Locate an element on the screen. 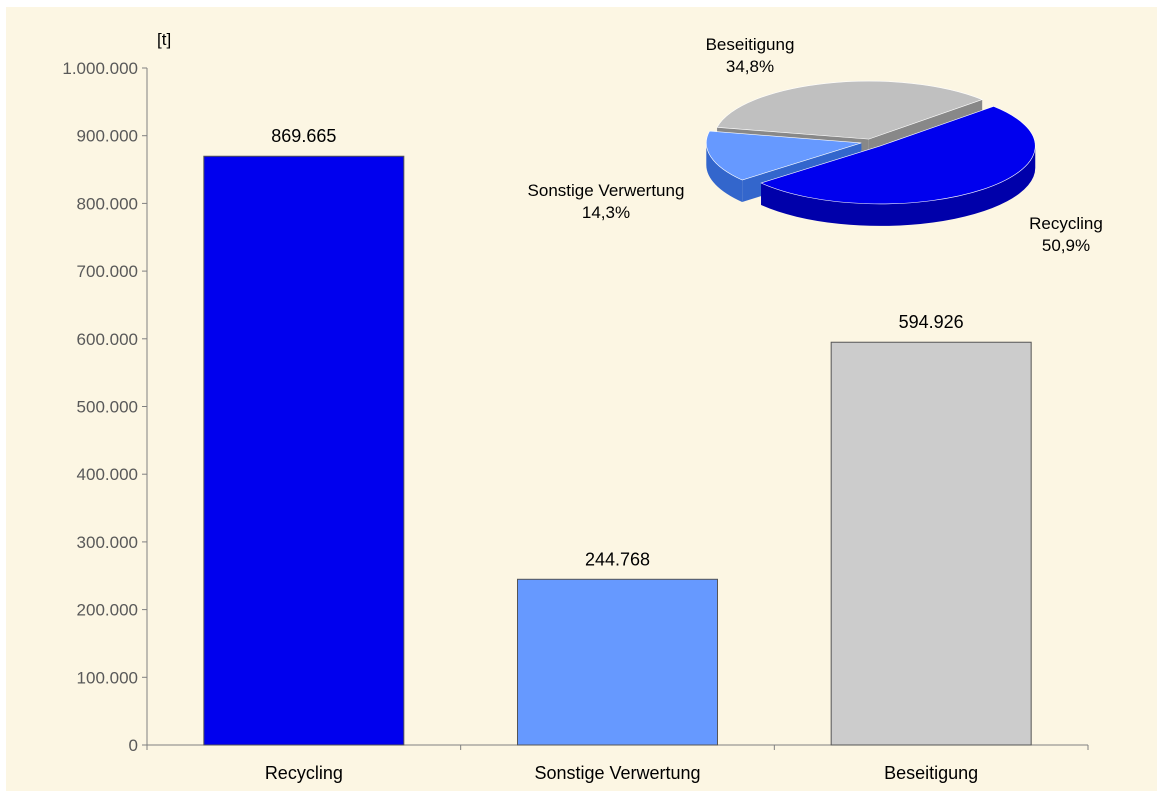 This screenshot has height=797, width=1161. y-tick-label: 0 is located at coordinates (133, 745).